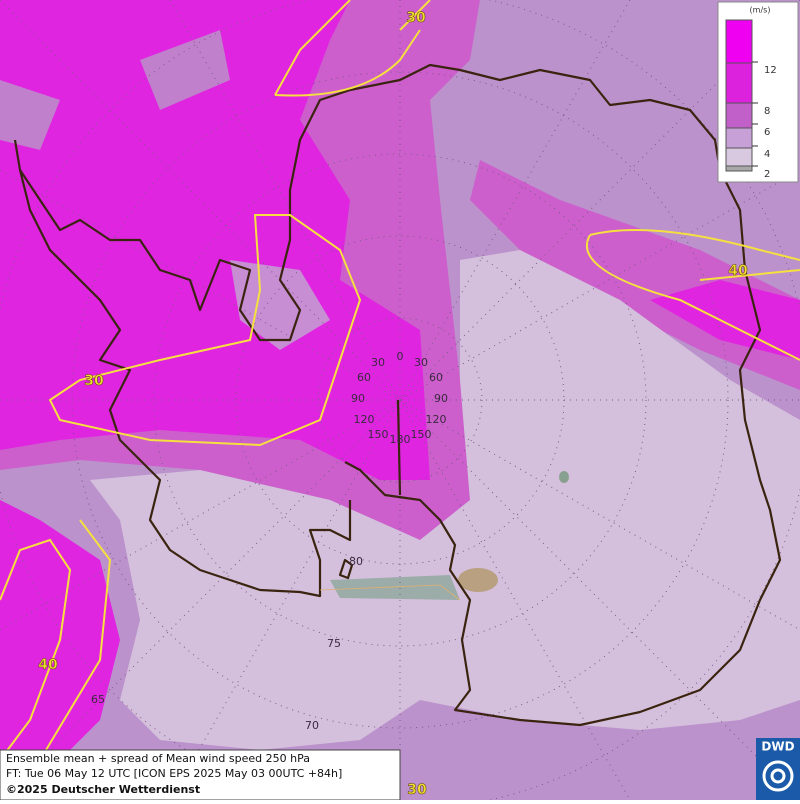  What do you see at coordinates (103, 789) in the screenshot?
I see `footer-copyright: ©2025 Deutscher Wetterdienst` at bounding box center [103, 789].